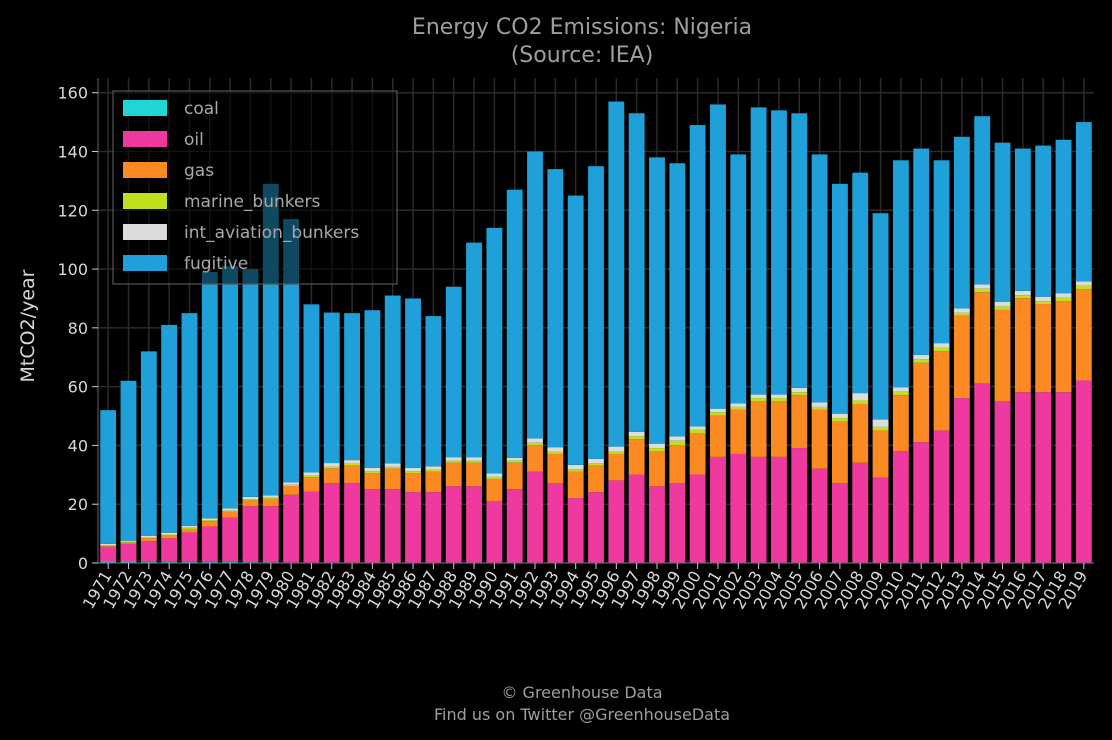 This screenshot has height=740, width=1112. What do you see at coordinates (474, 350) in the screenshot?
I see `bar-fugitive-1989` at bounding box center [474, 350].